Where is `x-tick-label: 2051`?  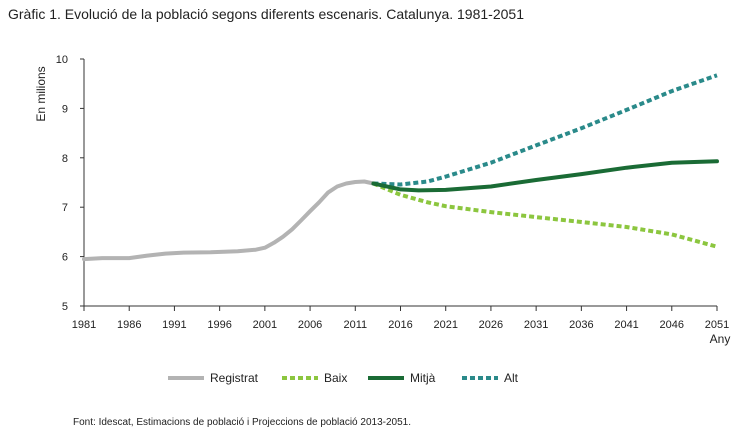
x-tick-label: 2051 is located at coordinates (717, 325).